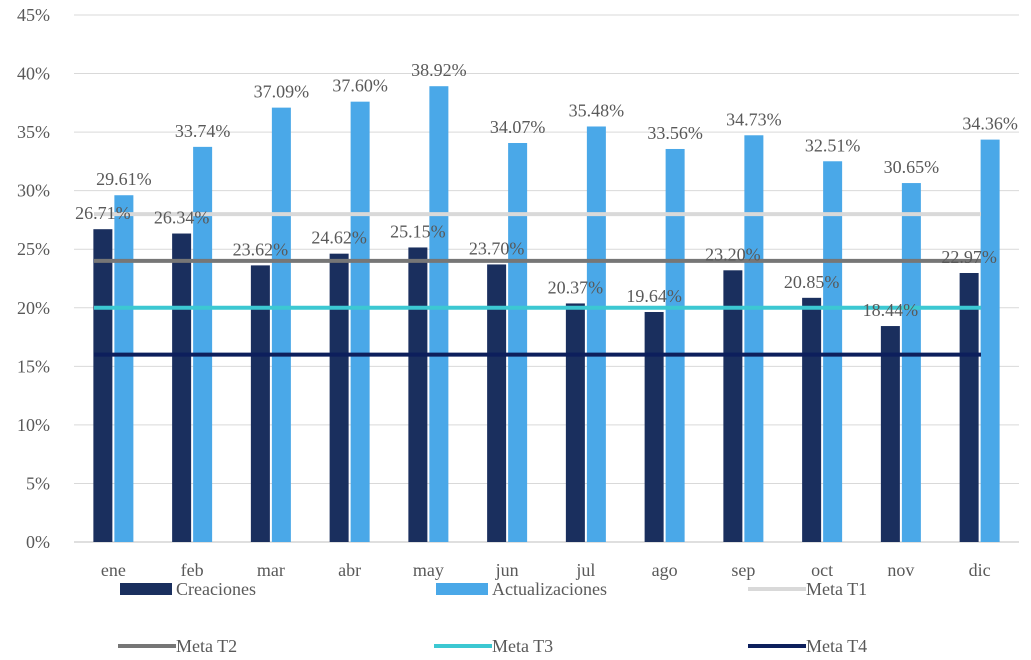  I want to click on x-tick-label: jun, so click(507, 570).